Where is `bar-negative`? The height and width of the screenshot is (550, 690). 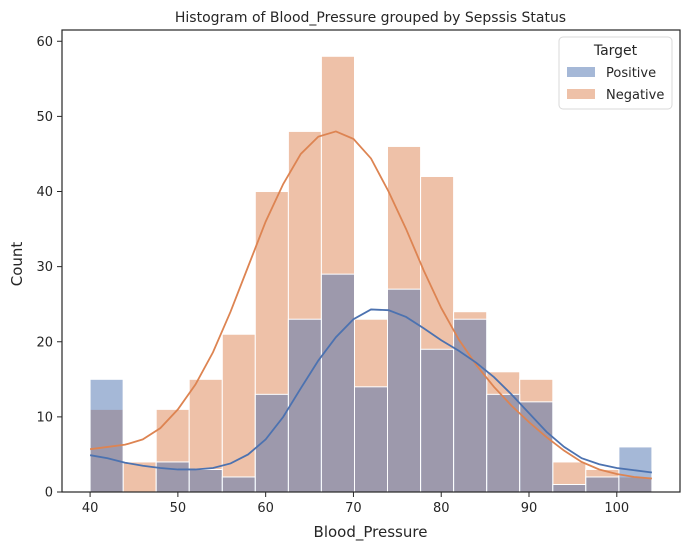 bar-negative is located at coordinates (238, 413).